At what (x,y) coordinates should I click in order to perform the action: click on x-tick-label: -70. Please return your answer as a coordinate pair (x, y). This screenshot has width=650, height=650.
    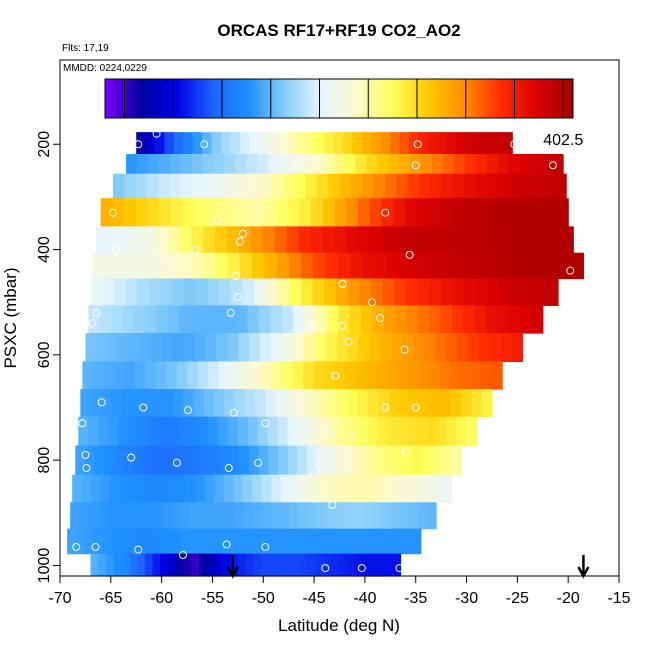
    Looking at the image, I should click on (59, 598).